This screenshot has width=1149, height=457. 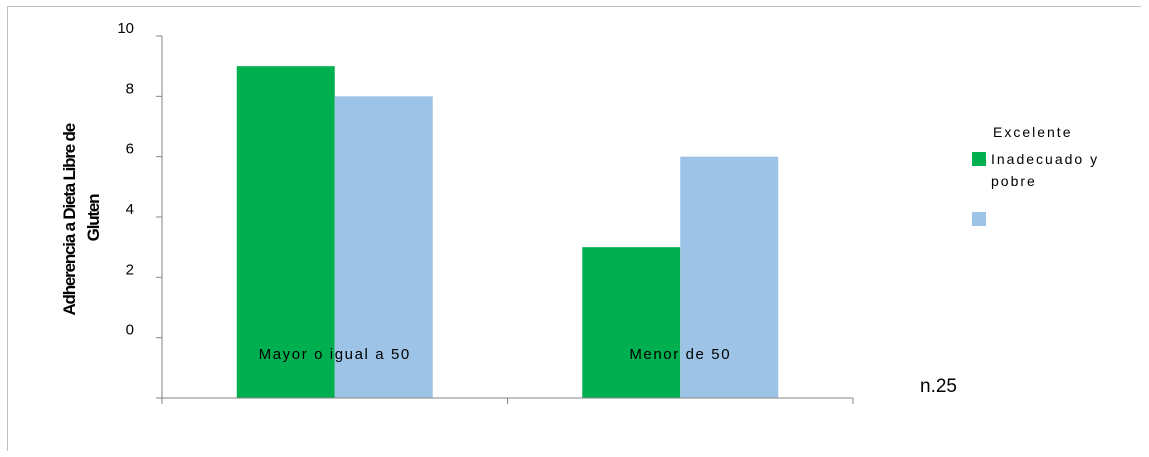 I want to click on legend-swatch-inadecuado, so click(x=979, y=159).